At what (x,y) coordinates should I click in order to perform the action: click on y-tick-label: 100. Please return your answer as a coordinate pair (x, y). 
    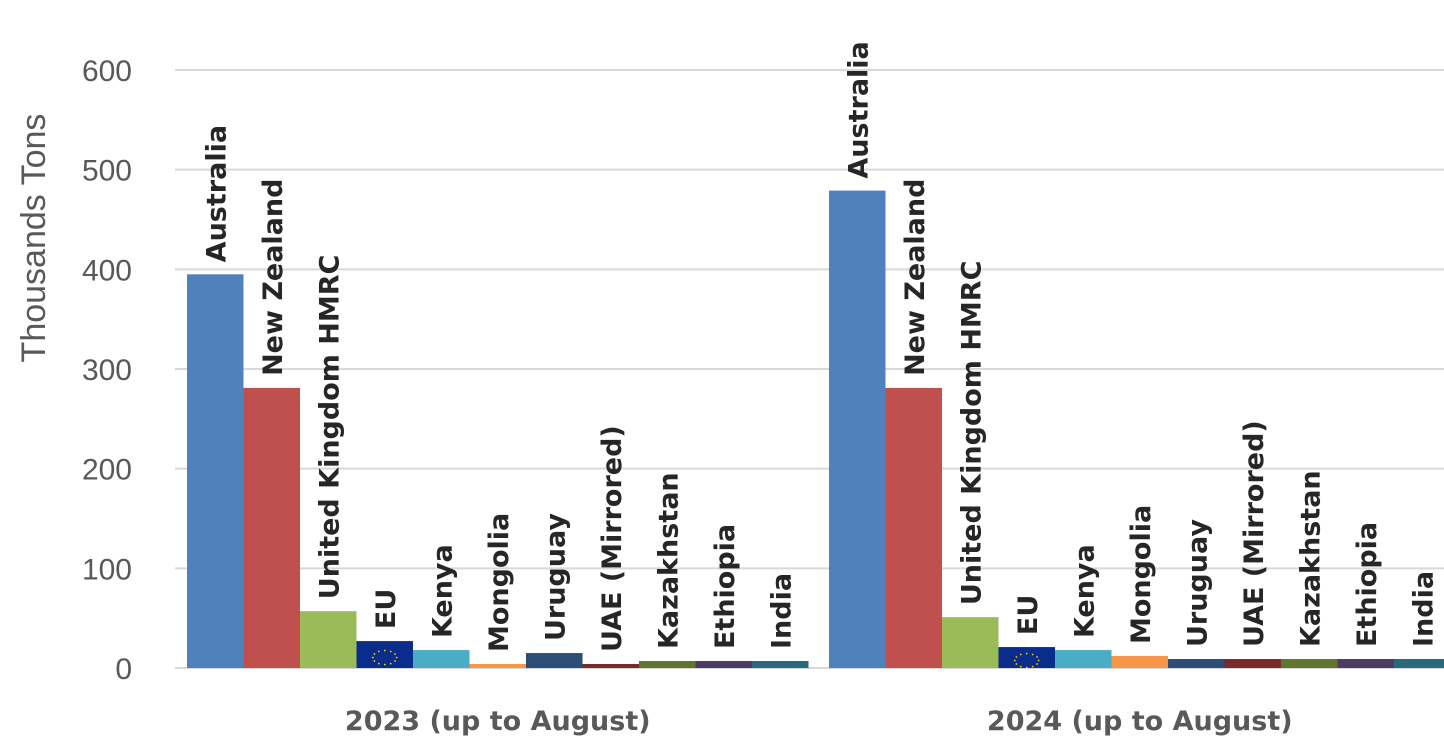
    Looking at the image, I should click on (107, 569).